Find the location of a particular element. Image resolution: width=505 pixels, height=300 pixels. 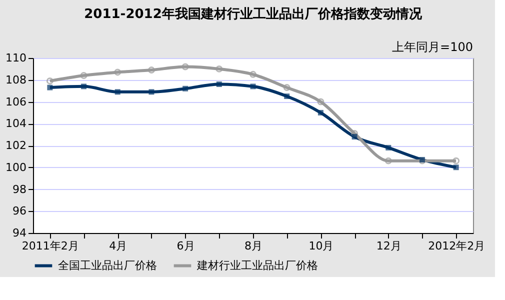

y-tick-label: 98 is located at coordinates (19, 189).